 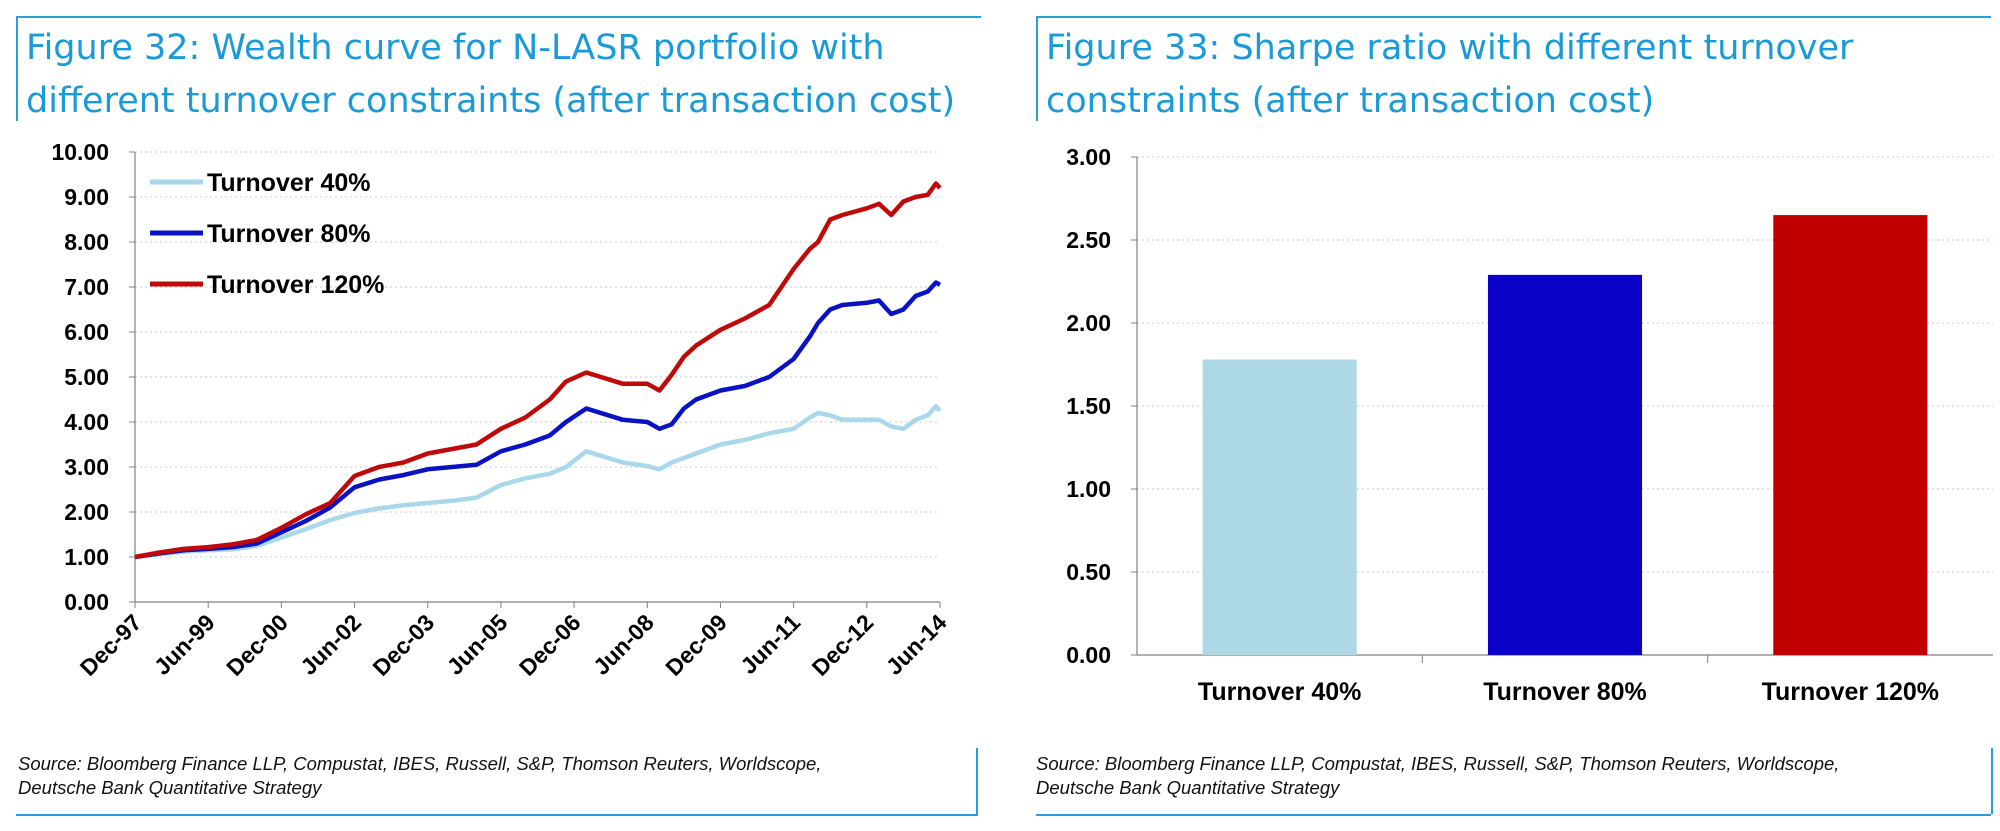 I want to click on x-tick-label: Jun-02, so click(x=330, y=644).